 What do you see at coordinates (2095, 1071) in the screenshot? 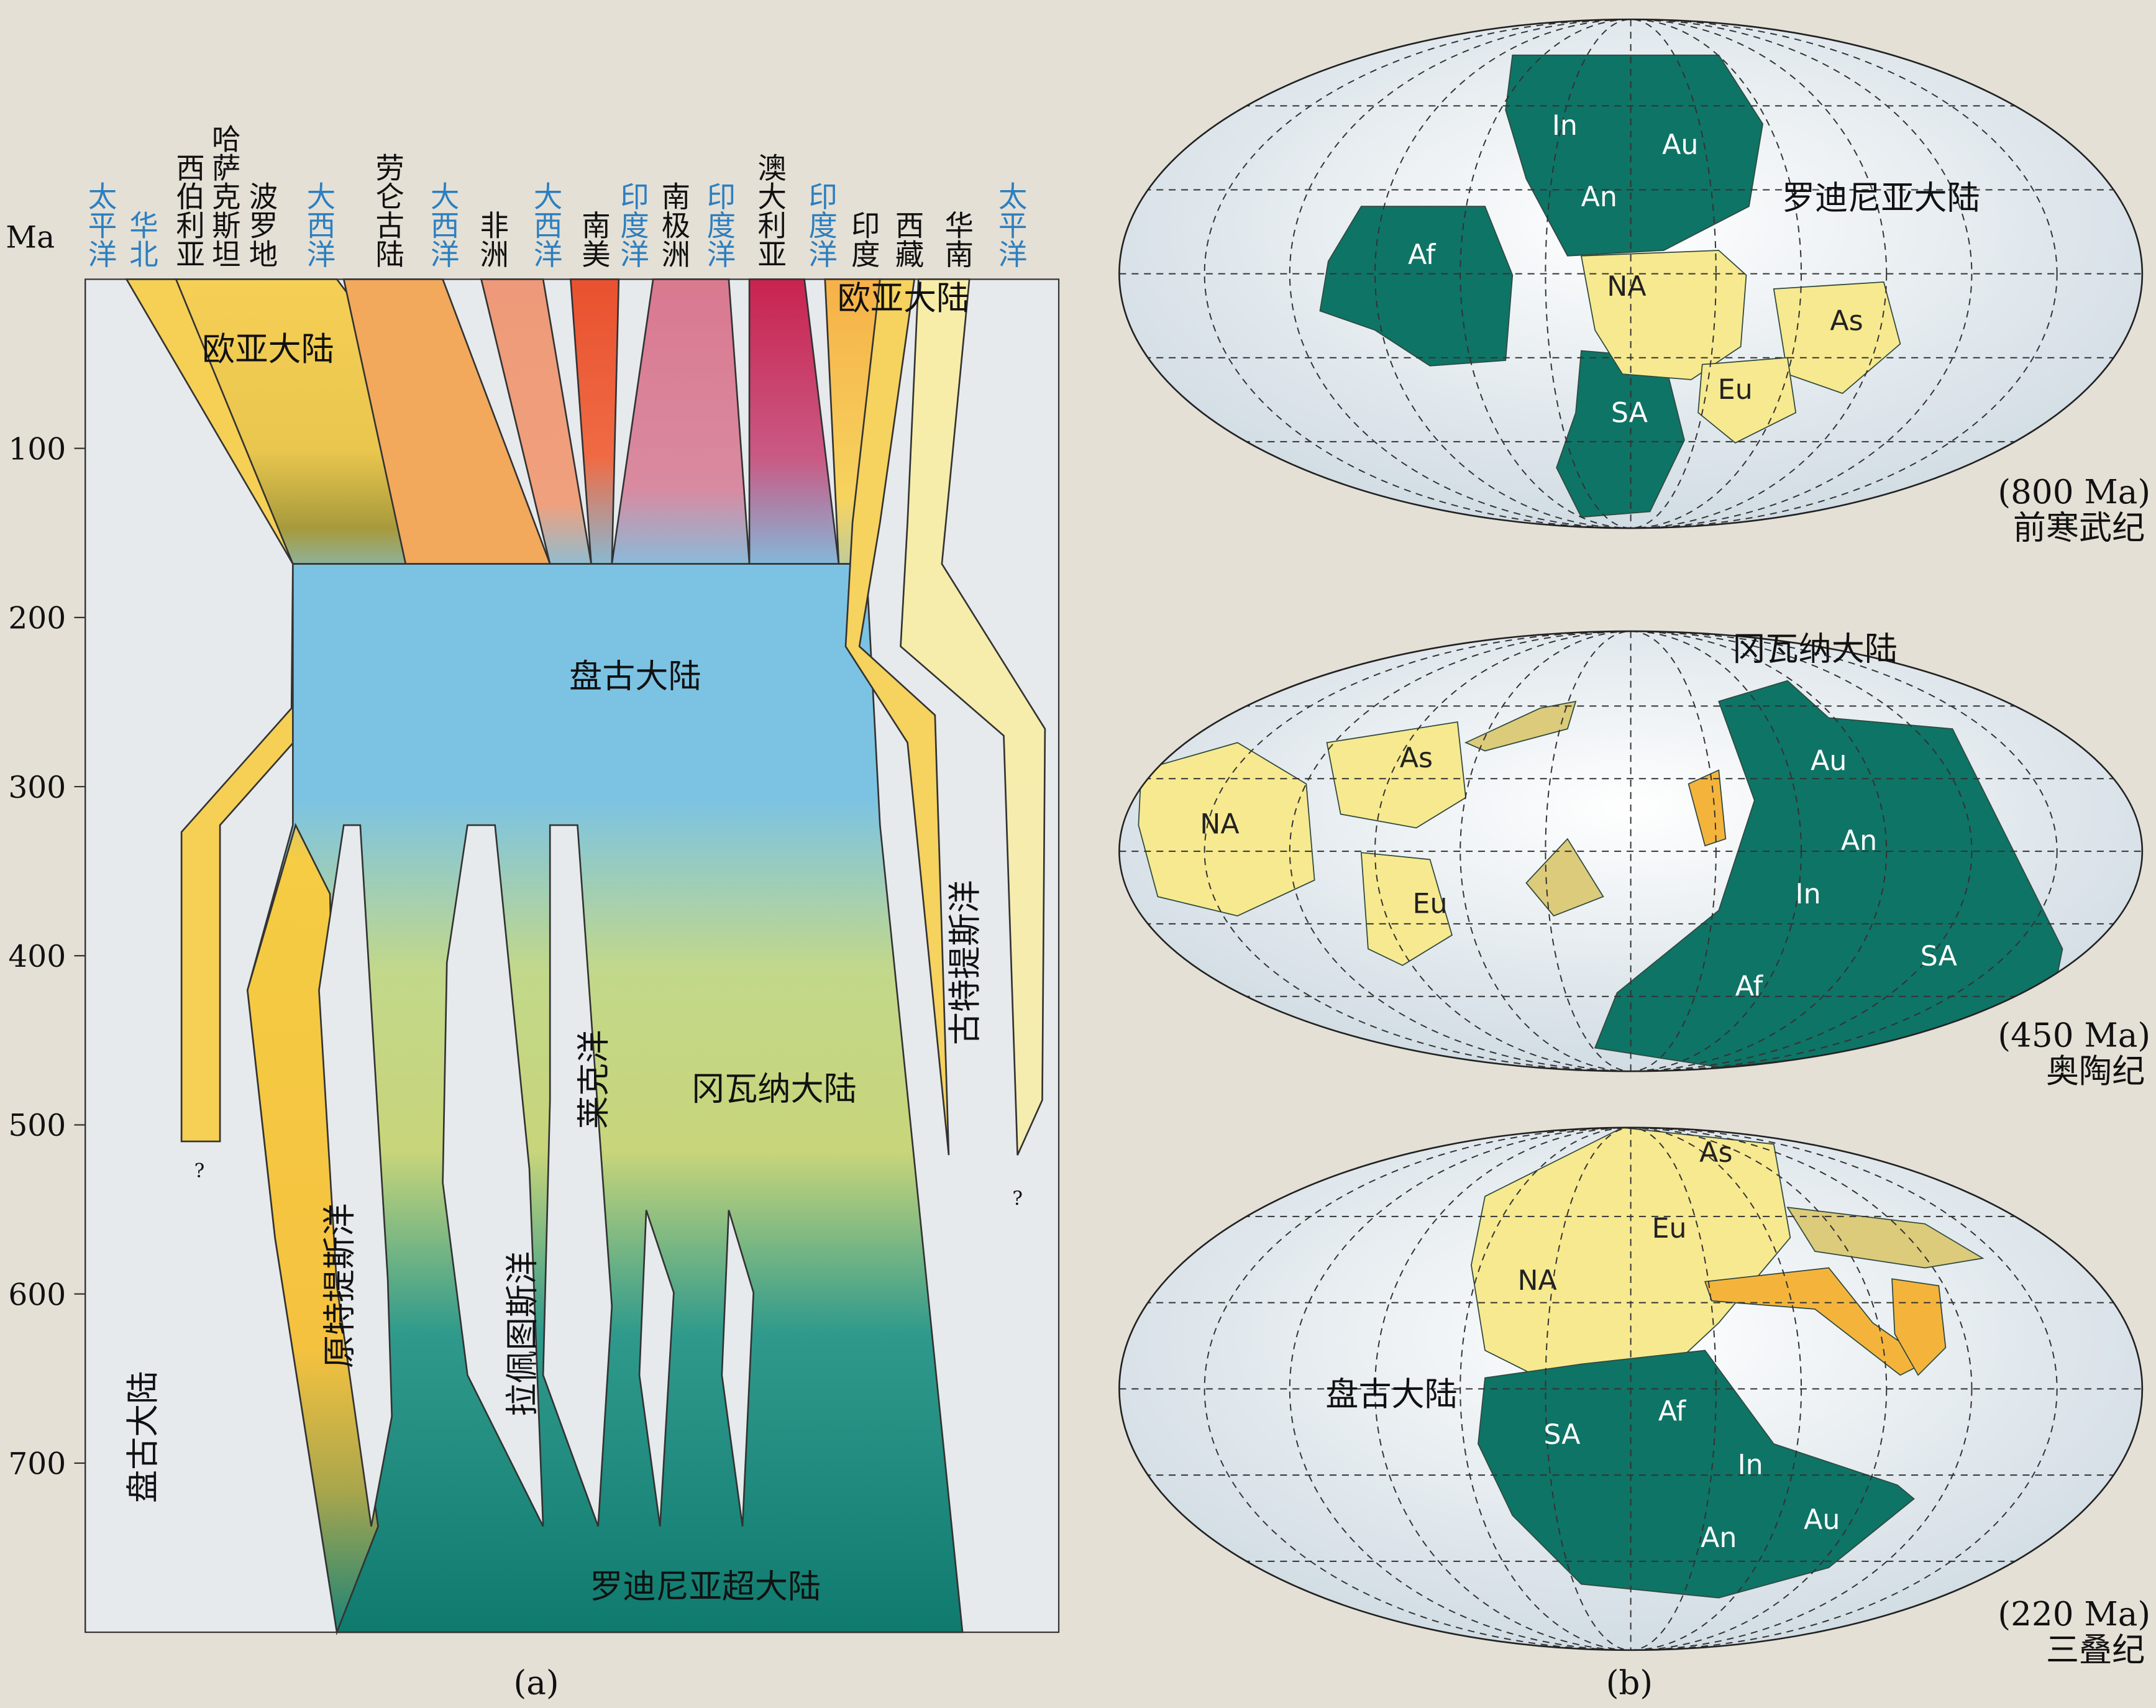
I see `era-label: 奥陶纪` at bounding box center [2095, 1071].